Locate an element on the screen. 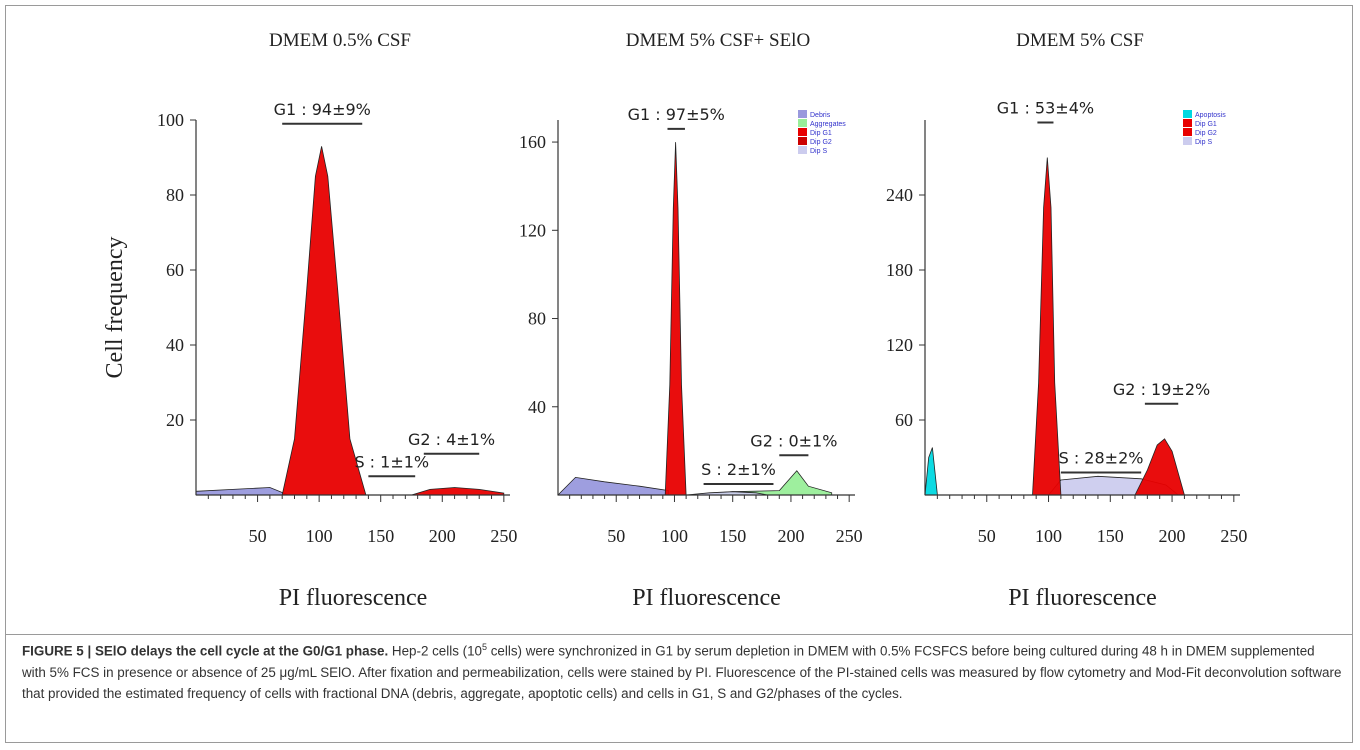 The width and height of the screenshot is (1360, 750). chart3-annotation-label-2: G2 : 19±2% is located at coordinates (1161, 389).